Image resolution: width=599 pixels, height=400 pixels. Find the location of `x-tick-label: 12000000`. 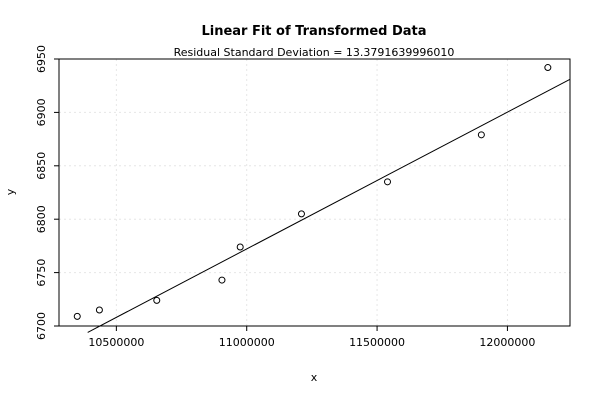

x-tick-label: 12000000 is located at coordinates (507, 342).